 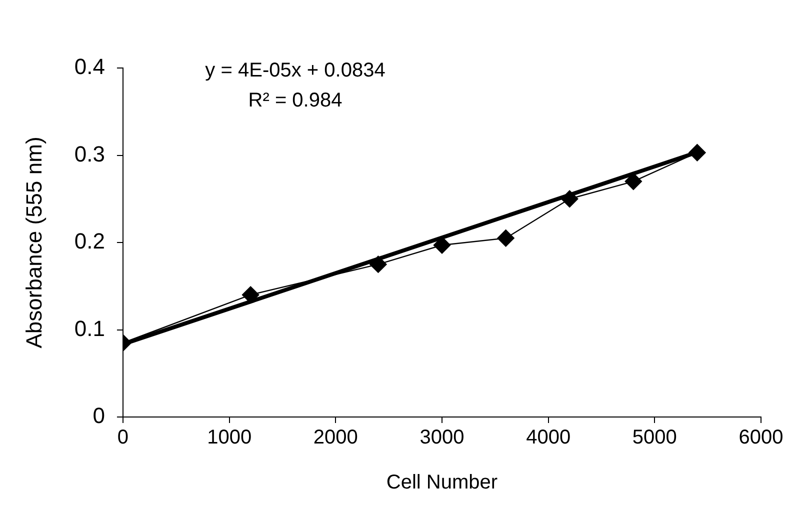 What do you see at coordinates (654, 437) in the screenshot?
I see `x-tick-label: 5000` at bounding box center [654, 437].